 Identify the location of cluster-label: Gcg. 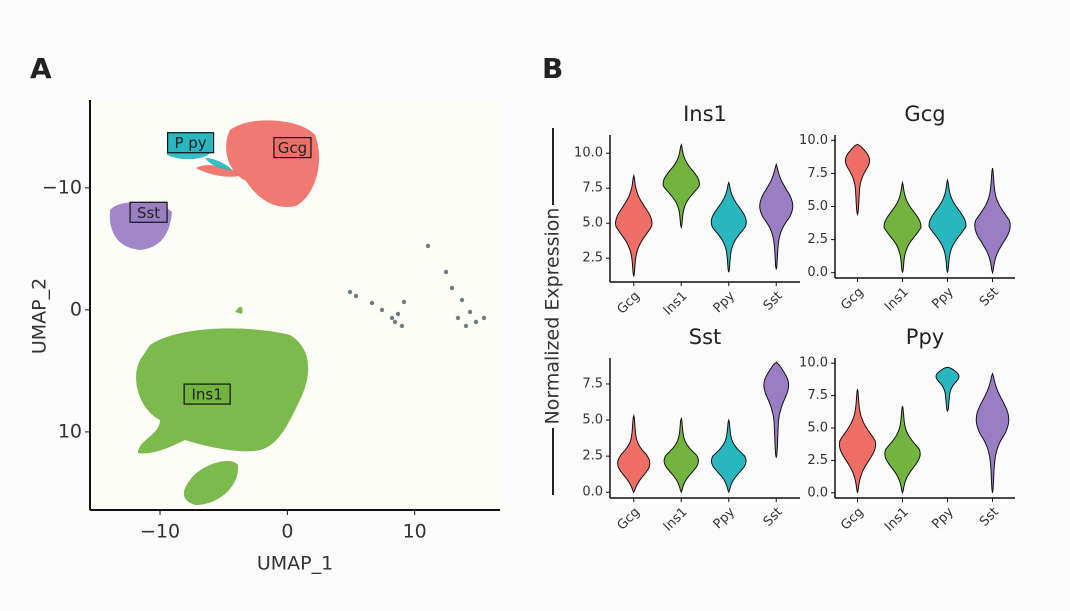
(292, 148).